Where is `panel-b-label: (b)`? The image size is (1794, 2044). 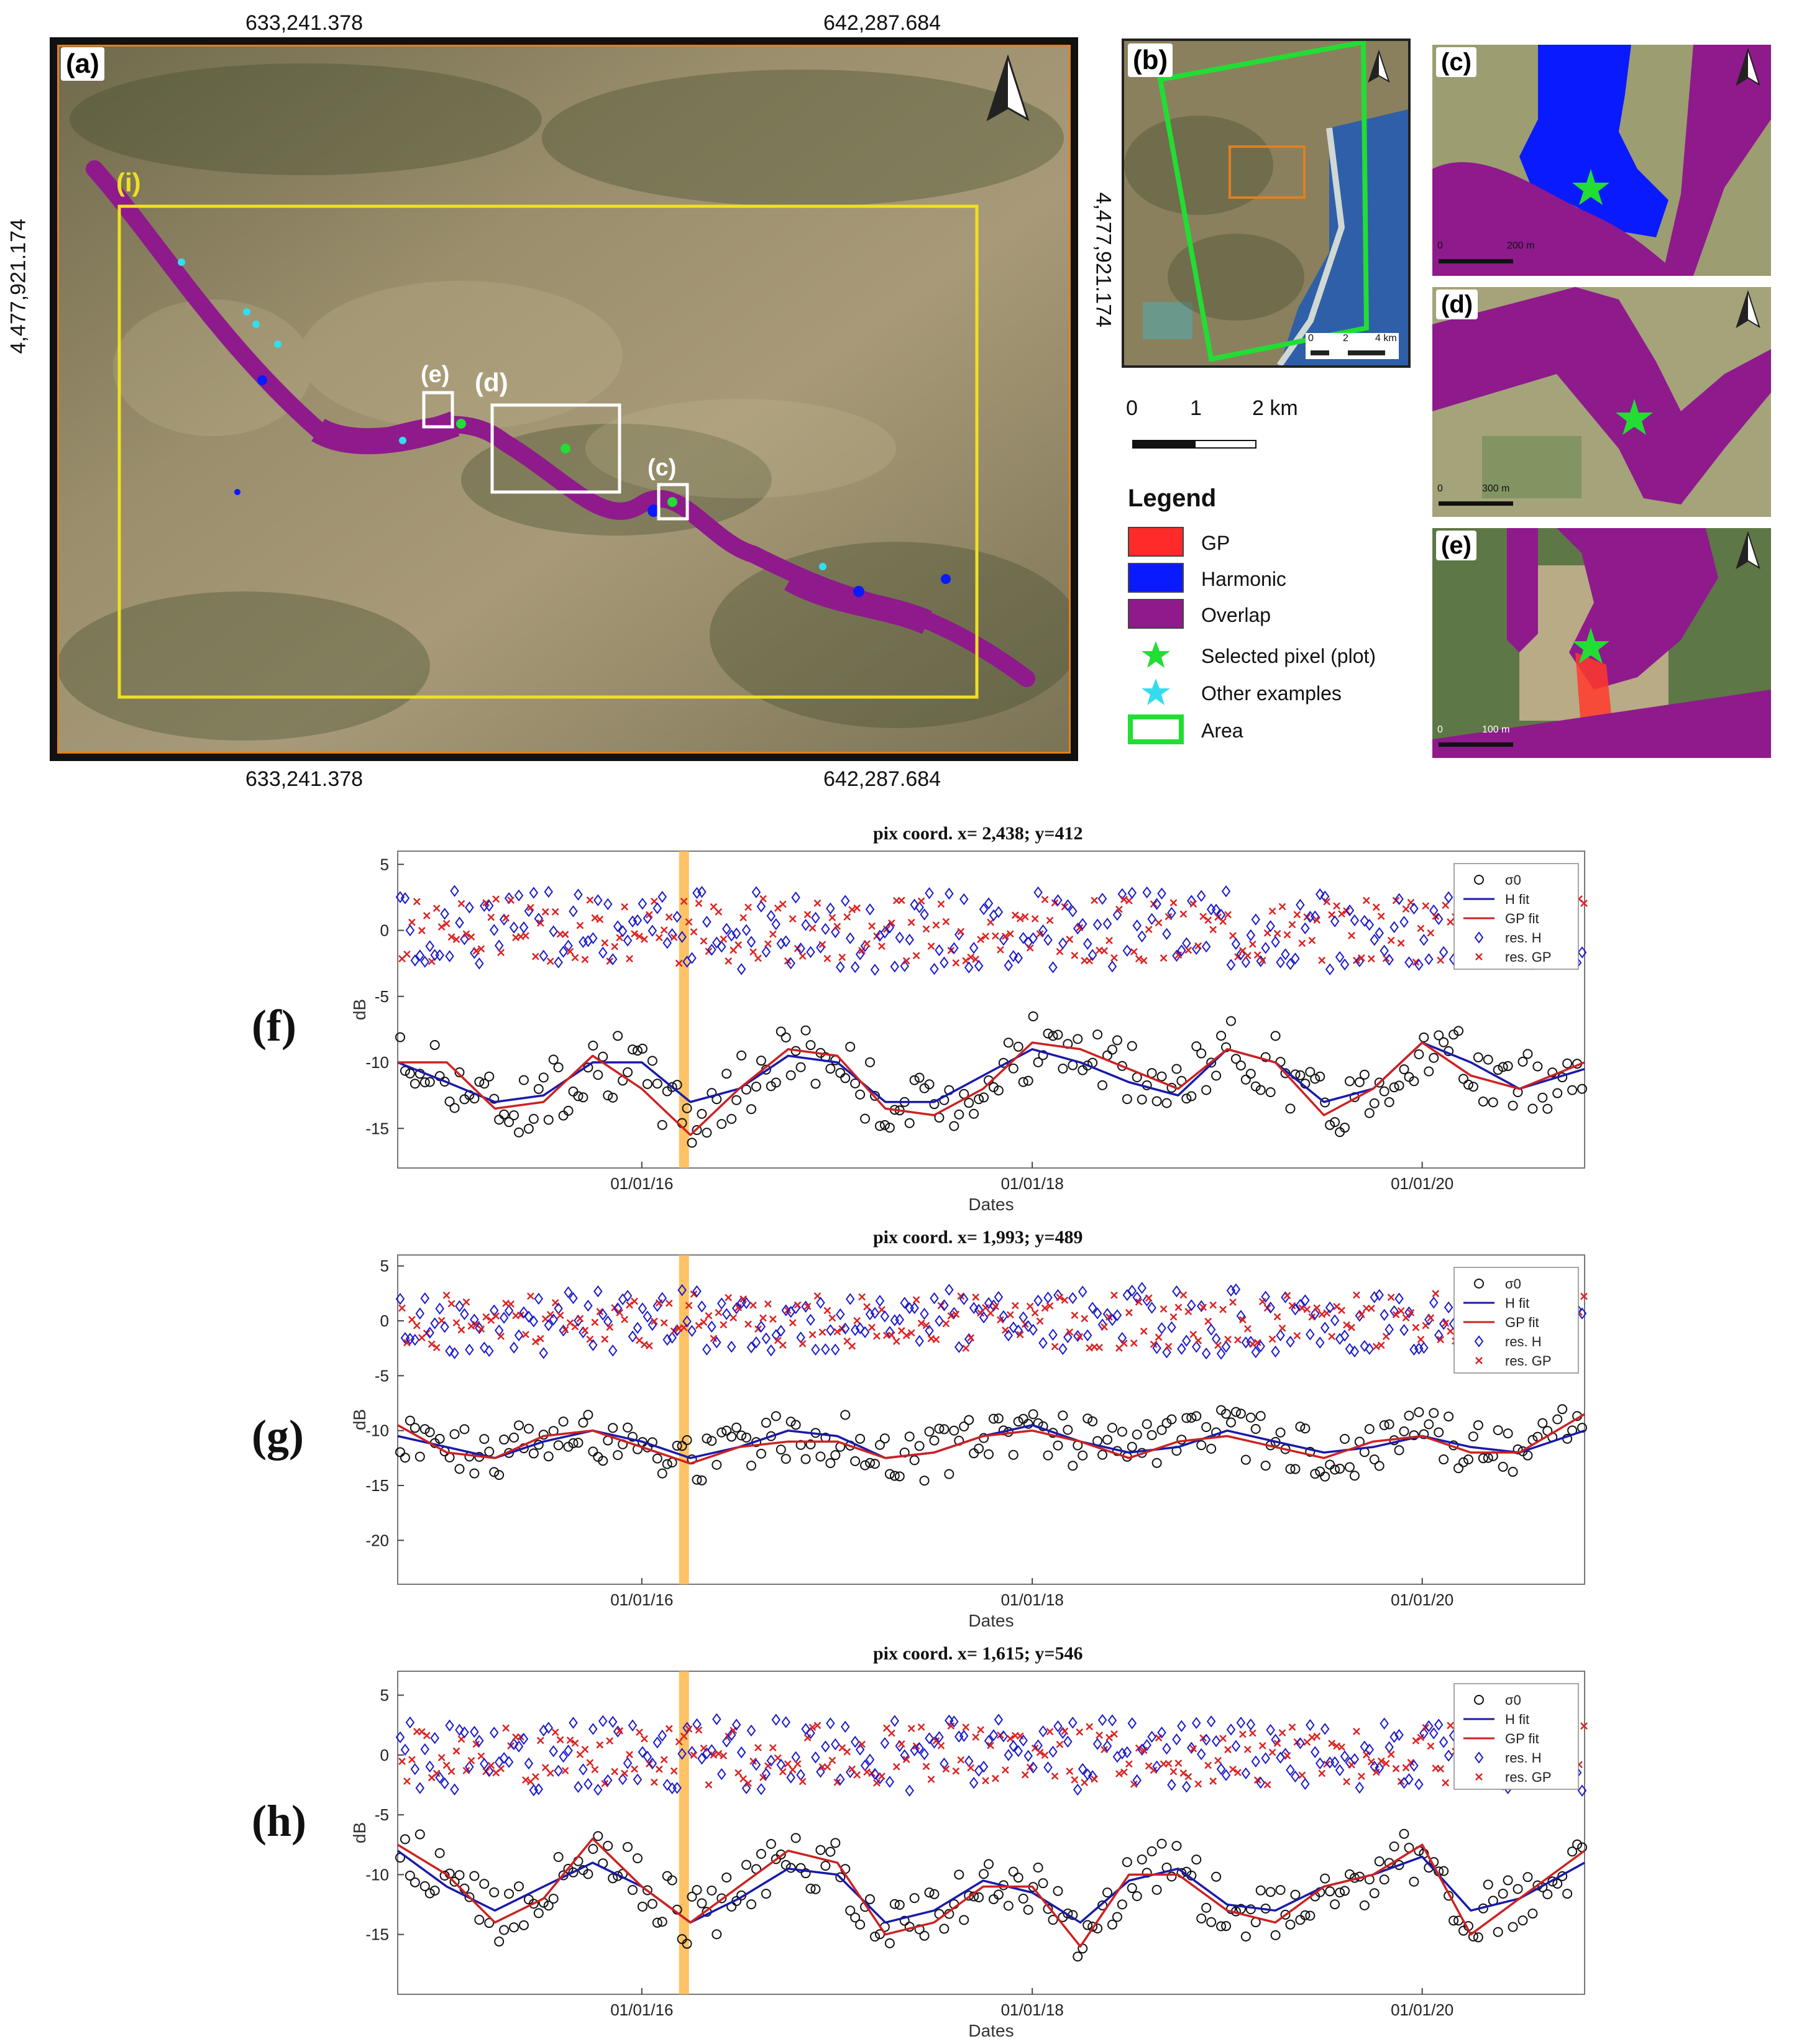
panel-b-label: (b) is located at coordinates (1151, 60).